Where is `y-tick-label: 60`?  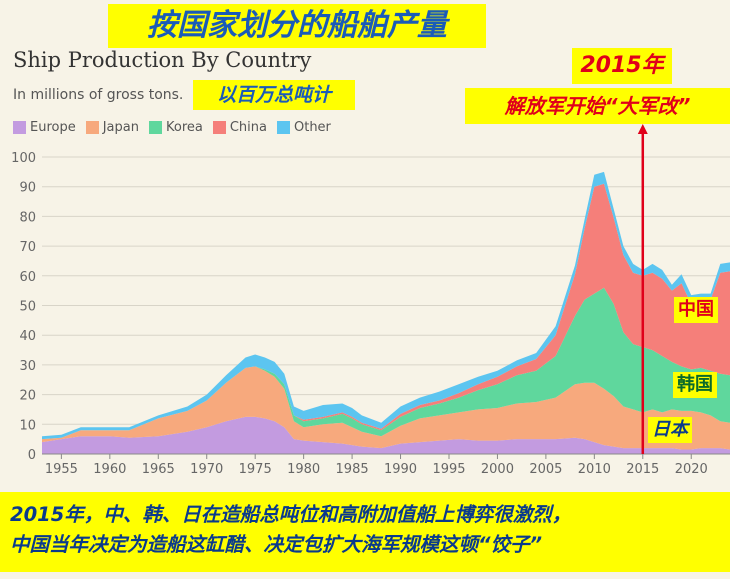 y-tick-label: 60 is located at coordinates (27, 277).